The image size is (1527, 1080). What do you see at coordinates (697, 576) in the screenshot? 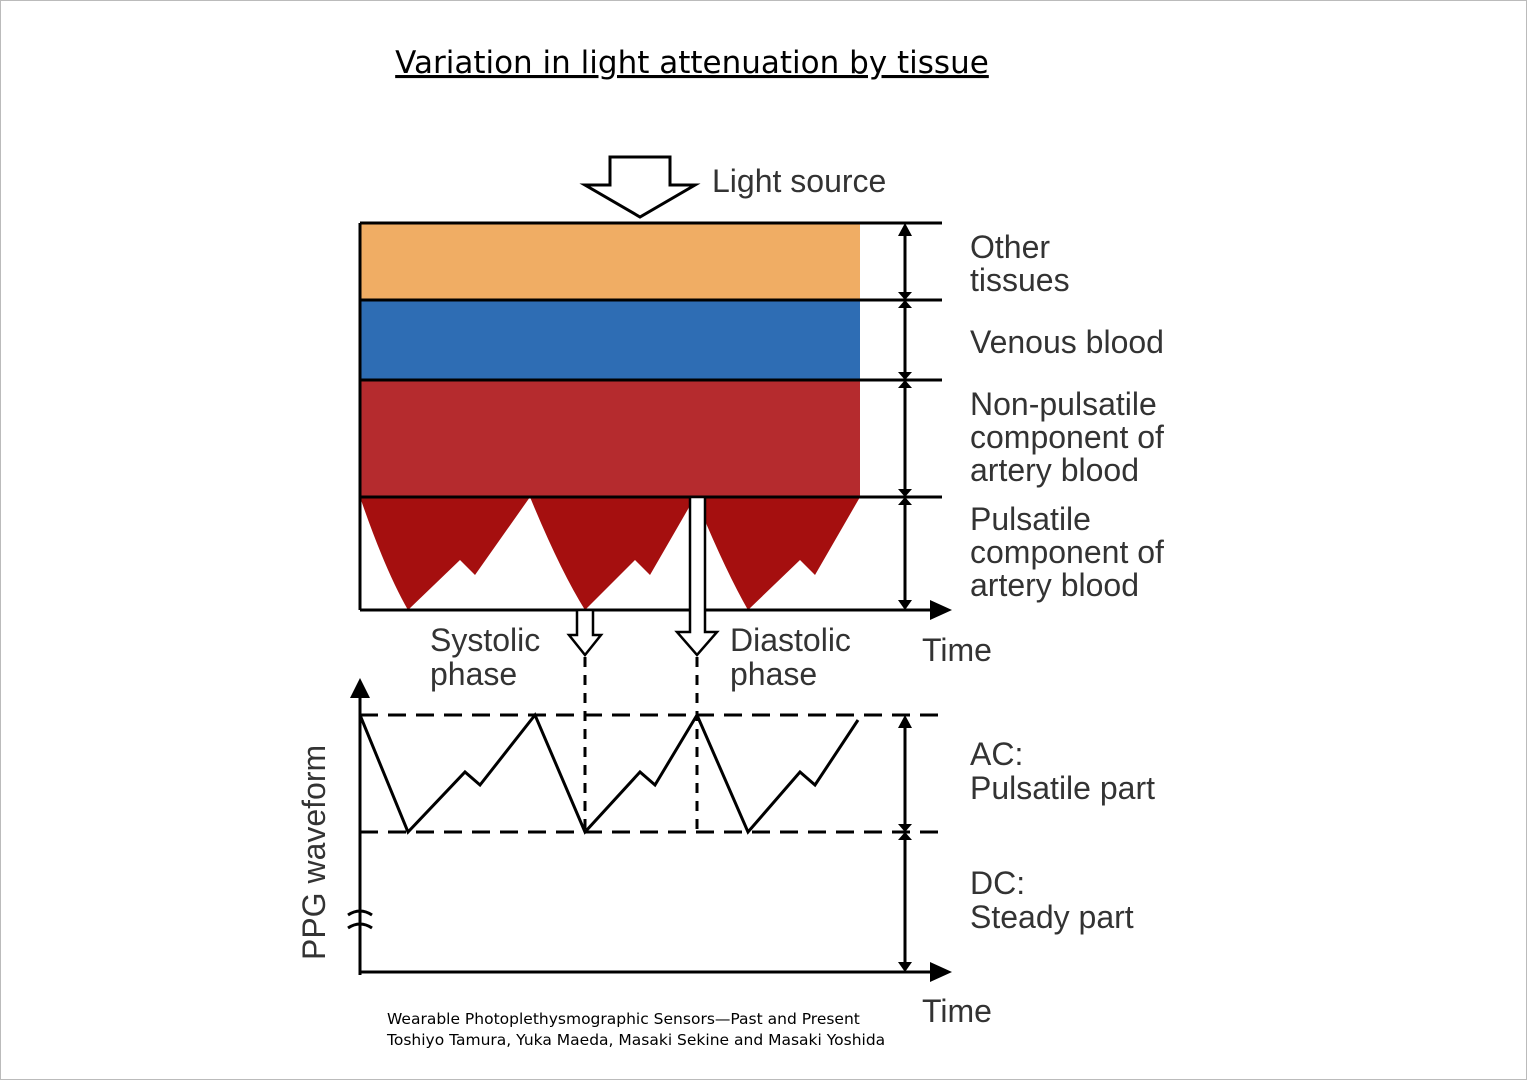
I see `diastolic-arrow` at bounding box center [697, 576].